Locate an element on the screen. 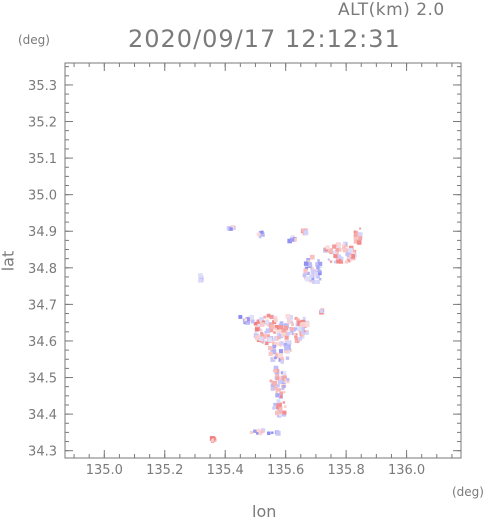 The image size is (491, 521). y-tick-label: 35.2 is located at coordinates (42, 123).